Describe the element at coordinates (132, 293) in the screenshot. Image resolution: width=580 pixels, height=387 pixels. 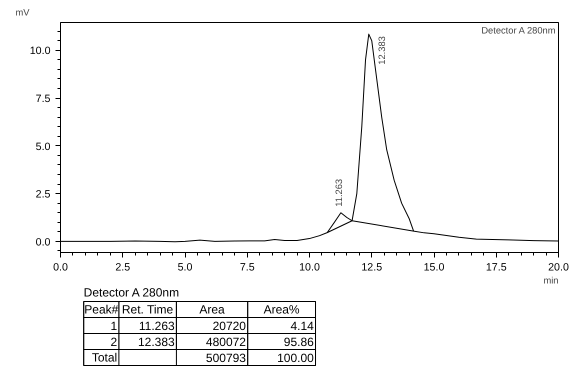
I see `text: Detector A 280nm` at that location.